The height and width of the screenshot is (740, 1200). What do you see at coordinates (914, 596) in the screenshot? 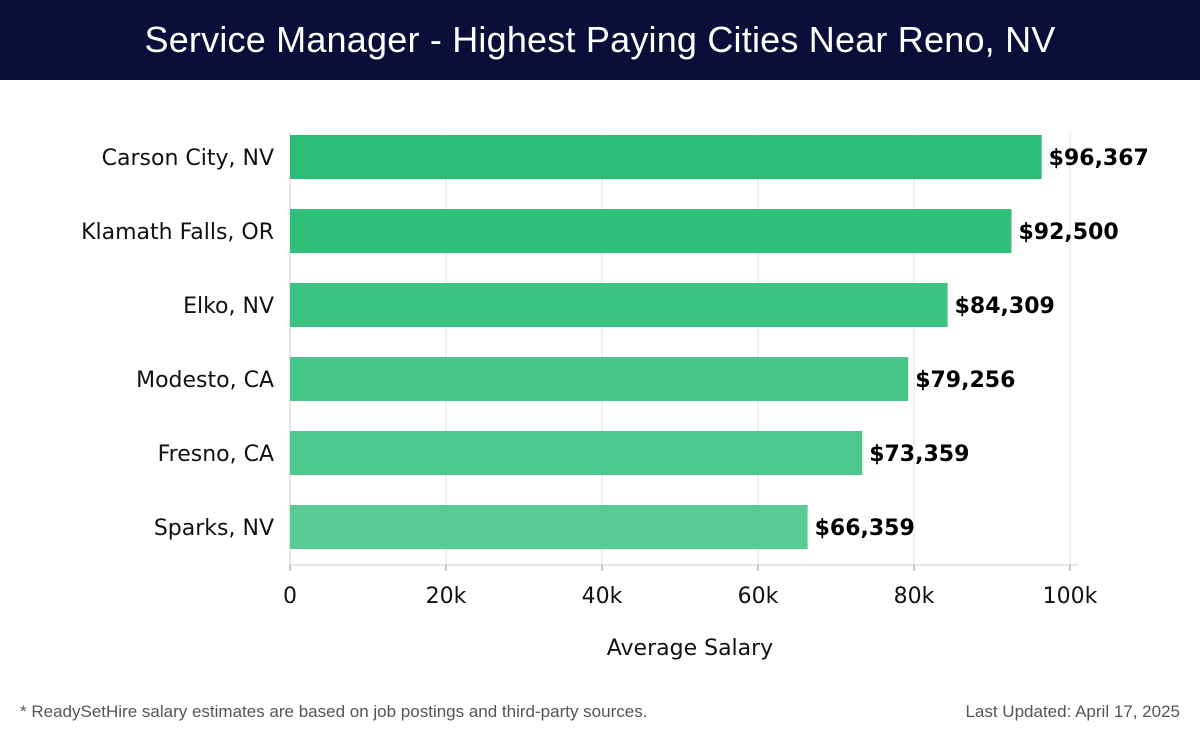
I see `x-tick-label: 80k` at bounding box center [914, 596].